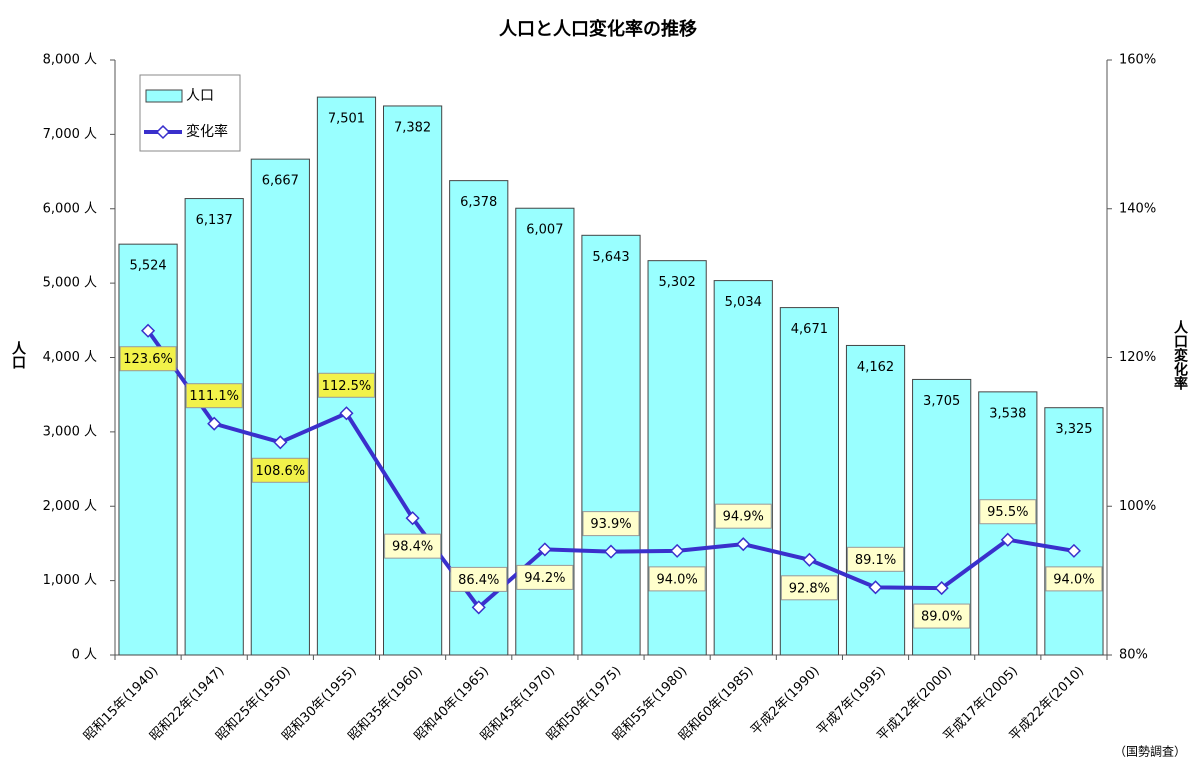 The width and height of the screenshot is (1196, 763). I want to click on bar-value-label: 6,137, so click(214, 220).